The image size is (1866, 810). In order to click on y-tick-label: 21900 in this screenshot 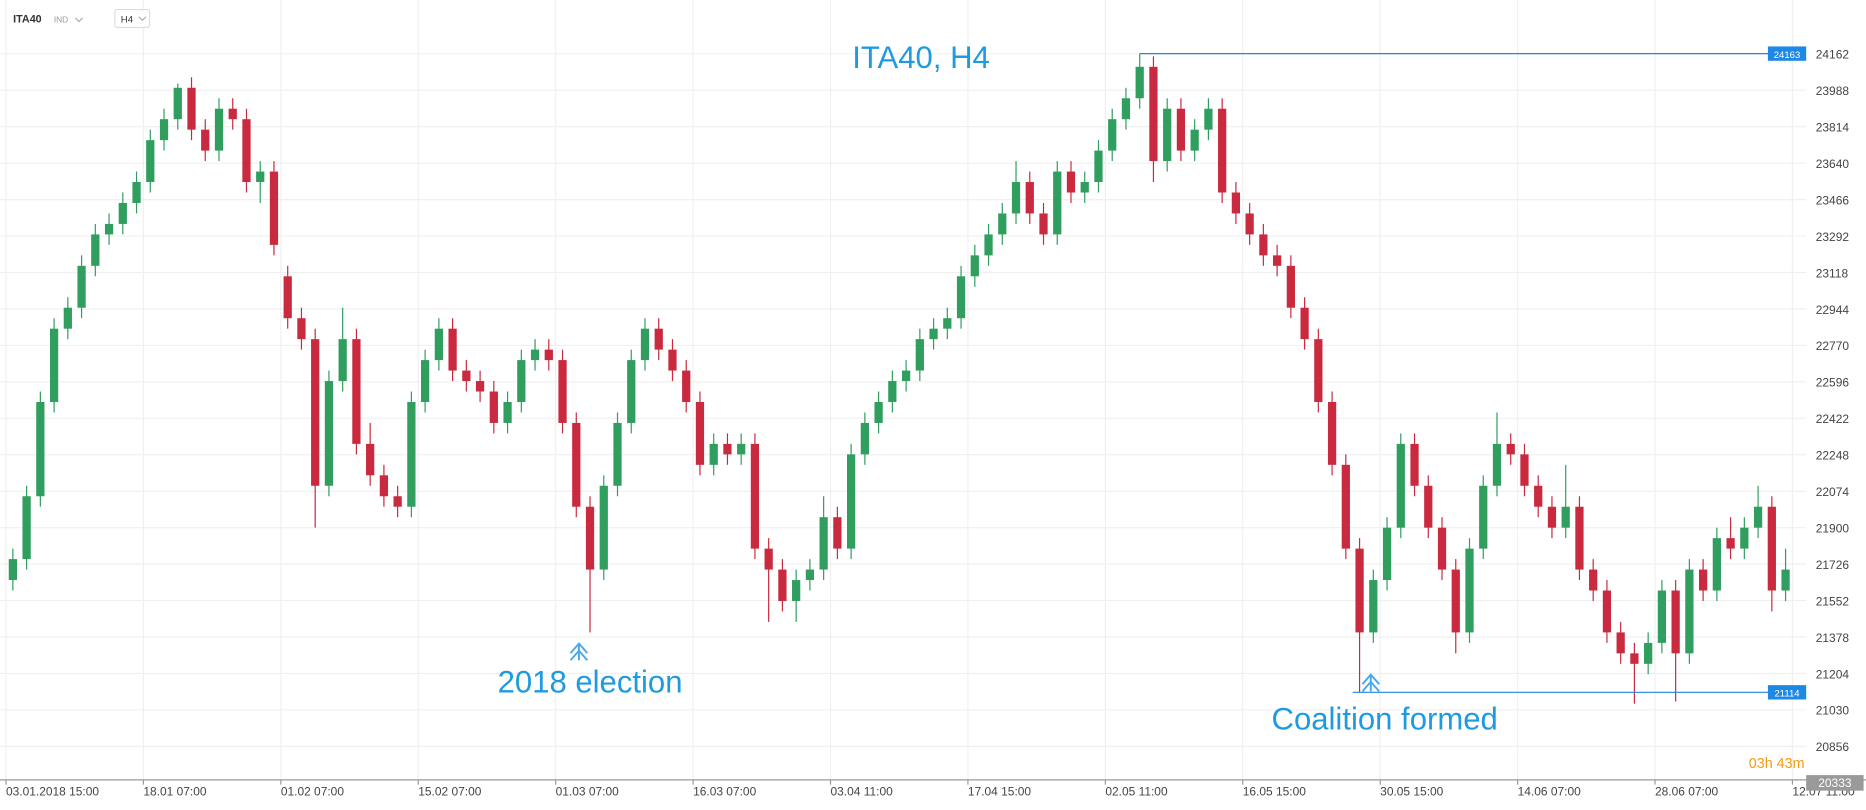, I will do `click(1833, 528)`.